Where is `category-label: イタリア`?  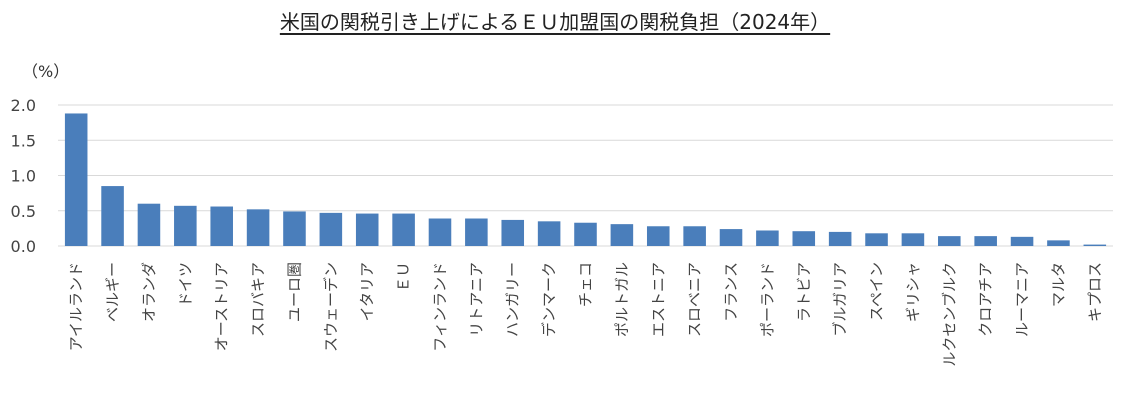
category-label: イタリア is located at coordinates (367, 291).